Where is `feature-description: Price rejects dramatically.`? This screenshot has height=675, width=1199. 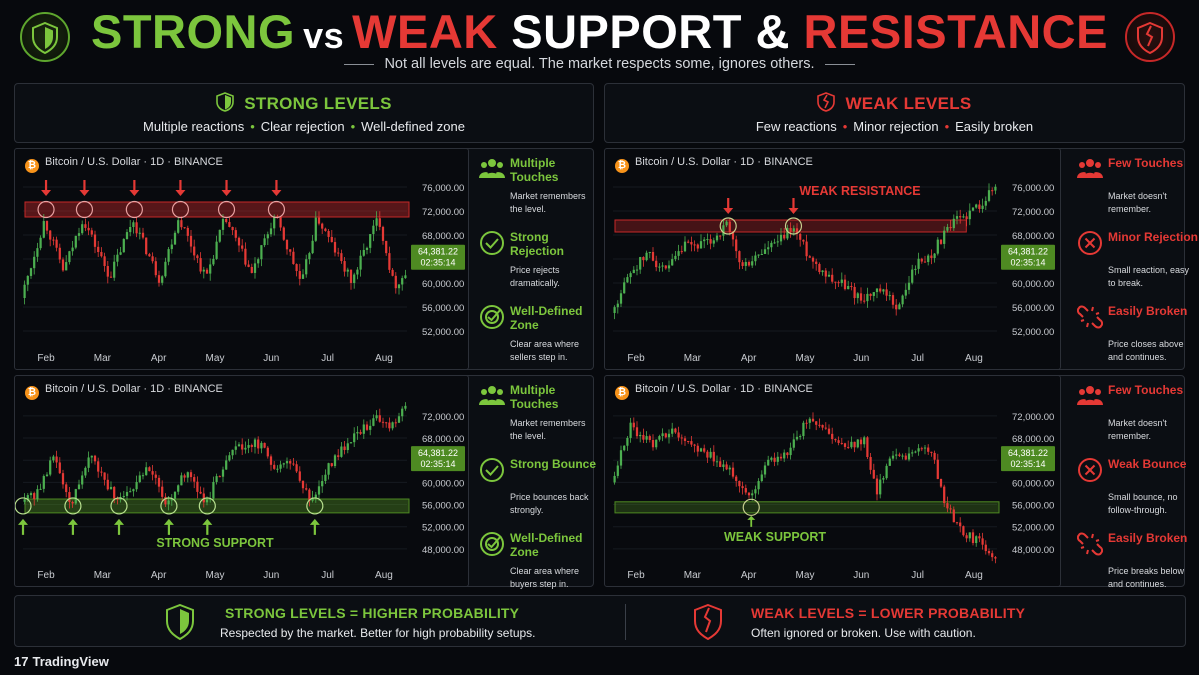 feature-description: Price rejects dramatically. is located at coordinates (535, 276).